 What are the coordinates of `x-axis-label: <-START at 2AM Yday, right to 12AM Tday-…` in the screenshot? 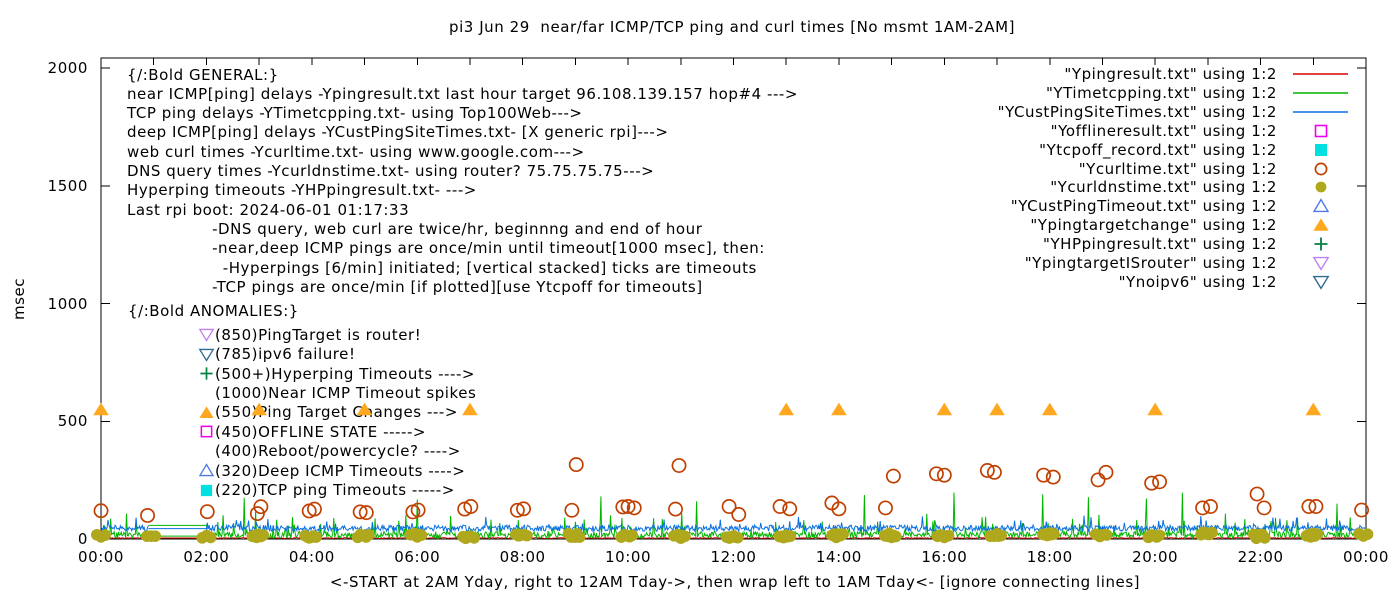 It's located at (735, 582).